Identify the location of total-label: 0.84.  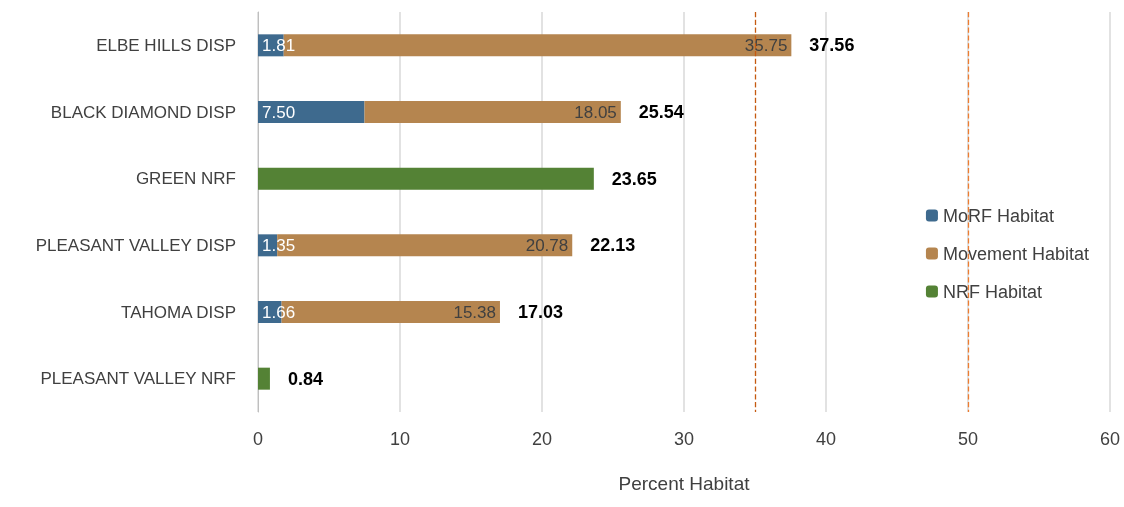
(305, 378).